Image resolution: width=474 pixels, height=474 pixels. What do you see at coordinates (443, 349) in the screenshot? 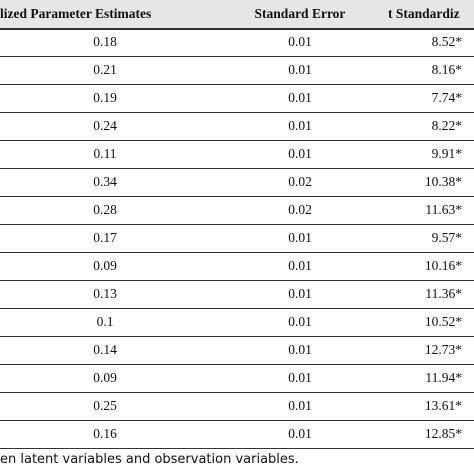
I see `table-cell: 12.73*` at bounding box center [443, 349].